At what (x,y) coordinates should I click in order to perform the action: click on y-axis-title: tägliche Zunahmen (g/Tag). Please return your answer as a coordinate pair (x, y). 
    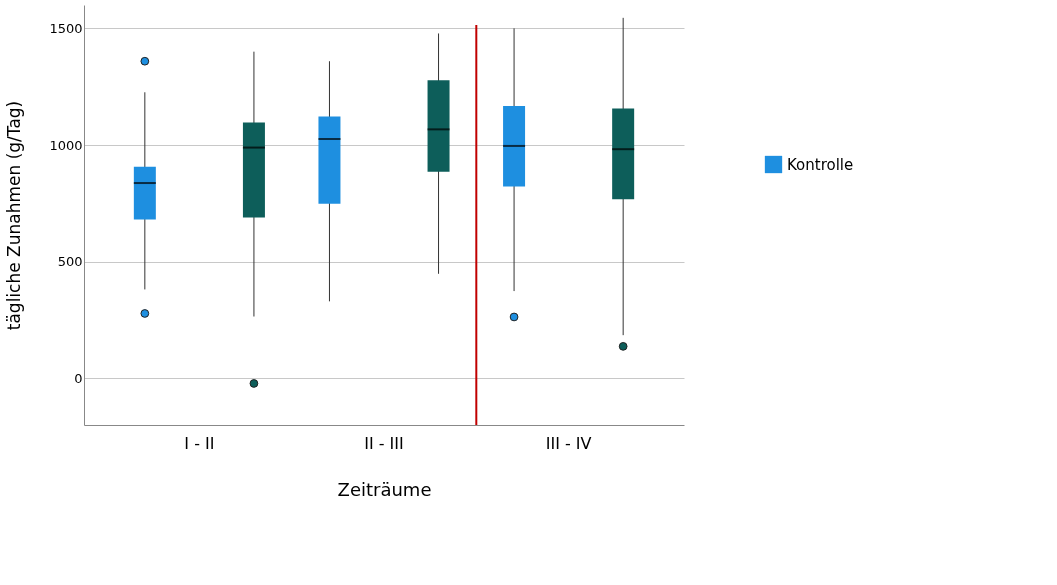
    Looking at the image, I should click on (14, 215).